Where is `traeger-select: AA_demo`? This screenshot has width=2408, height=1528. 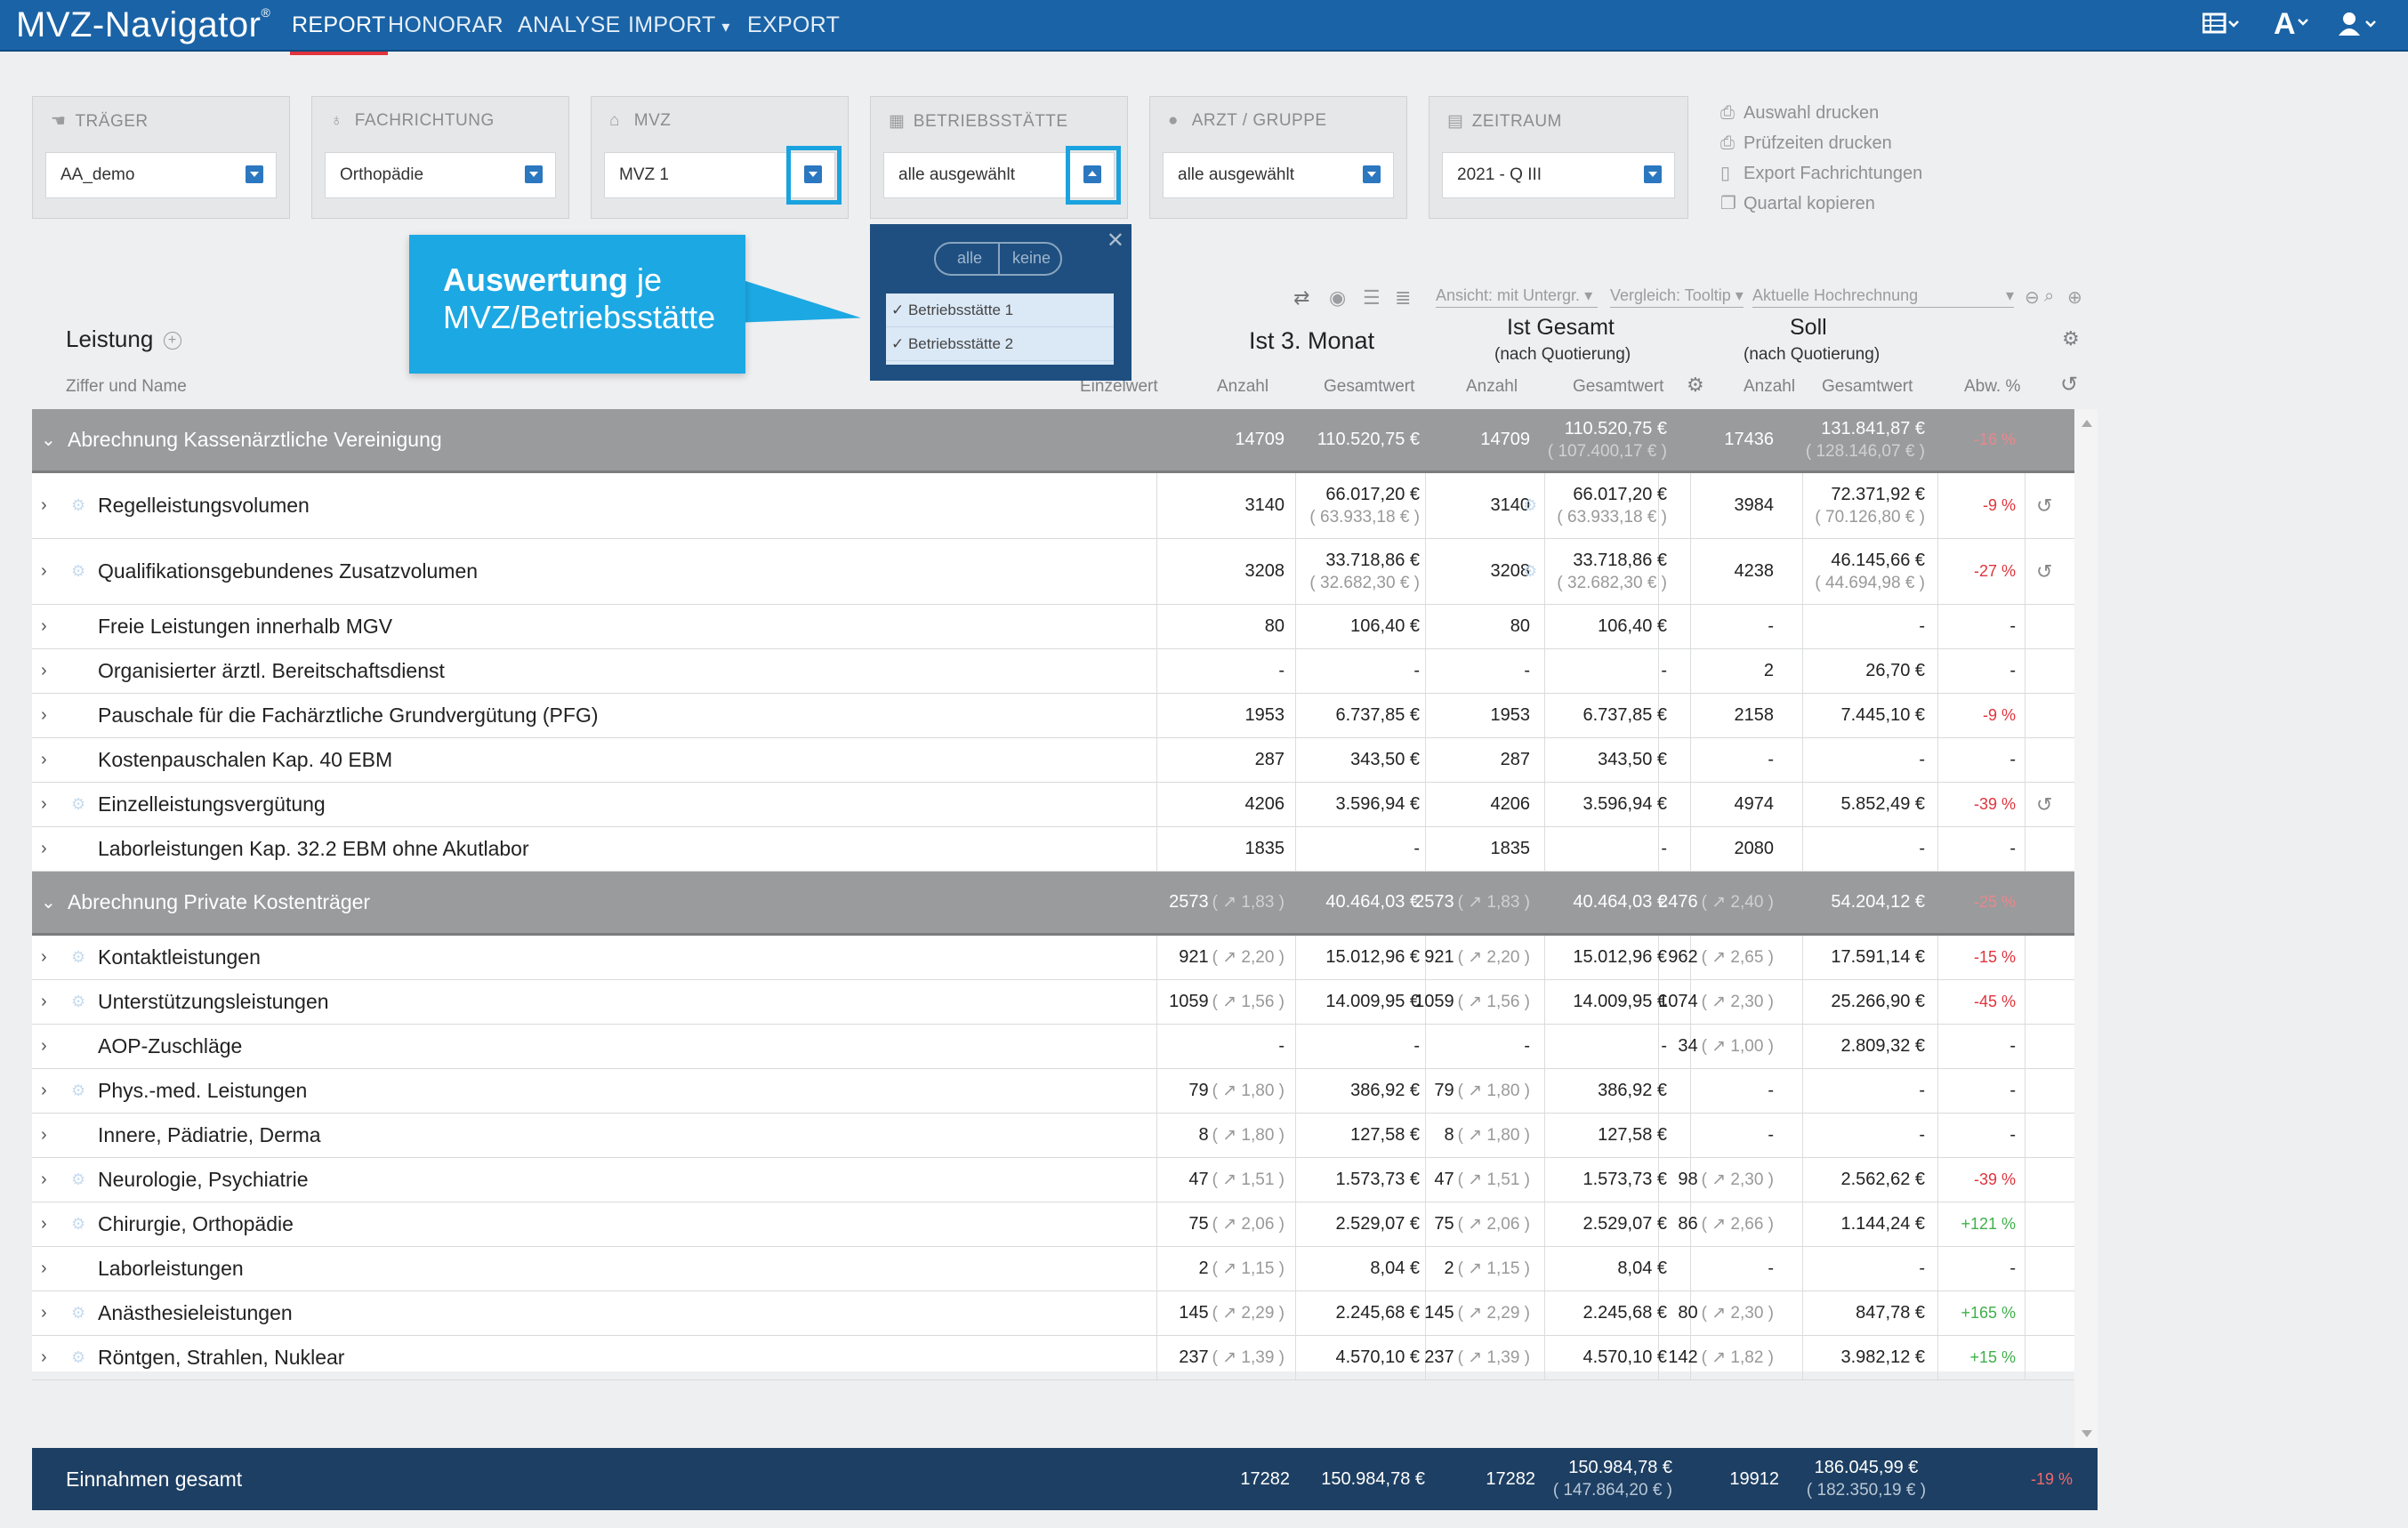
traeger-select: AA_demo is located at coordinates (161, 175).